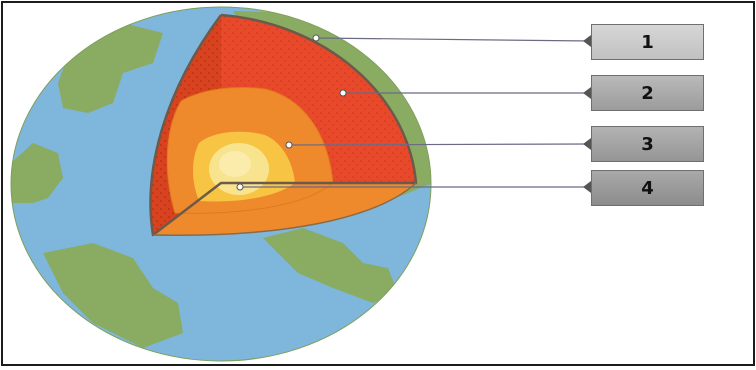  I want to click on label-box-1: 1, so click(647, 42).